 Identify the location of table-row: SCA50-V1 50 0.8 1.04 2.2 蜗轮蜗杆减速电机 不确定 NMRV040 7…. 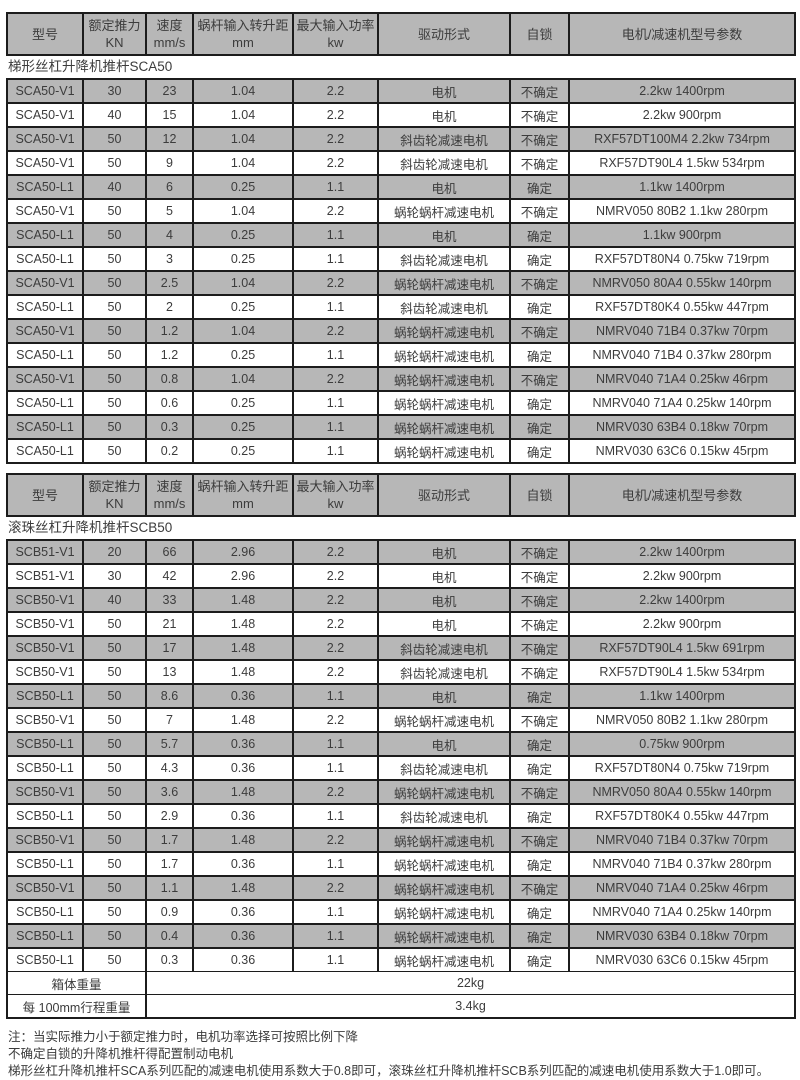
(401, 379).